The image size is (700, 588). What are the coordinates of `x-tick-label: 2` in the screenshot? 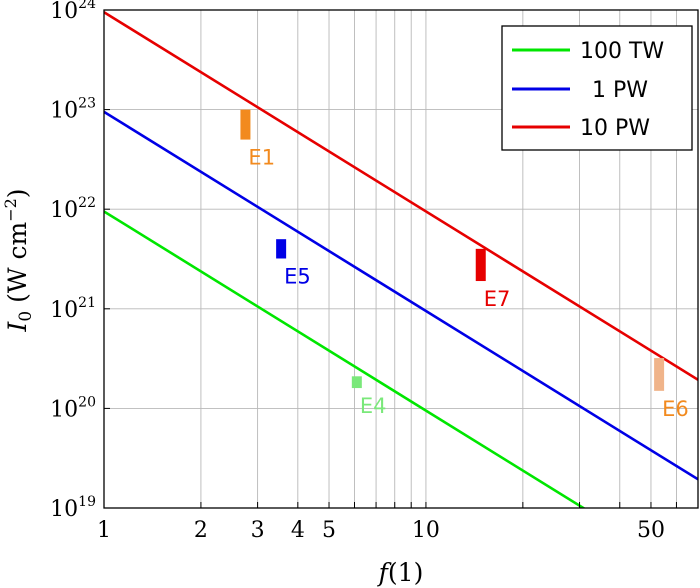 It's located at (201, 530).